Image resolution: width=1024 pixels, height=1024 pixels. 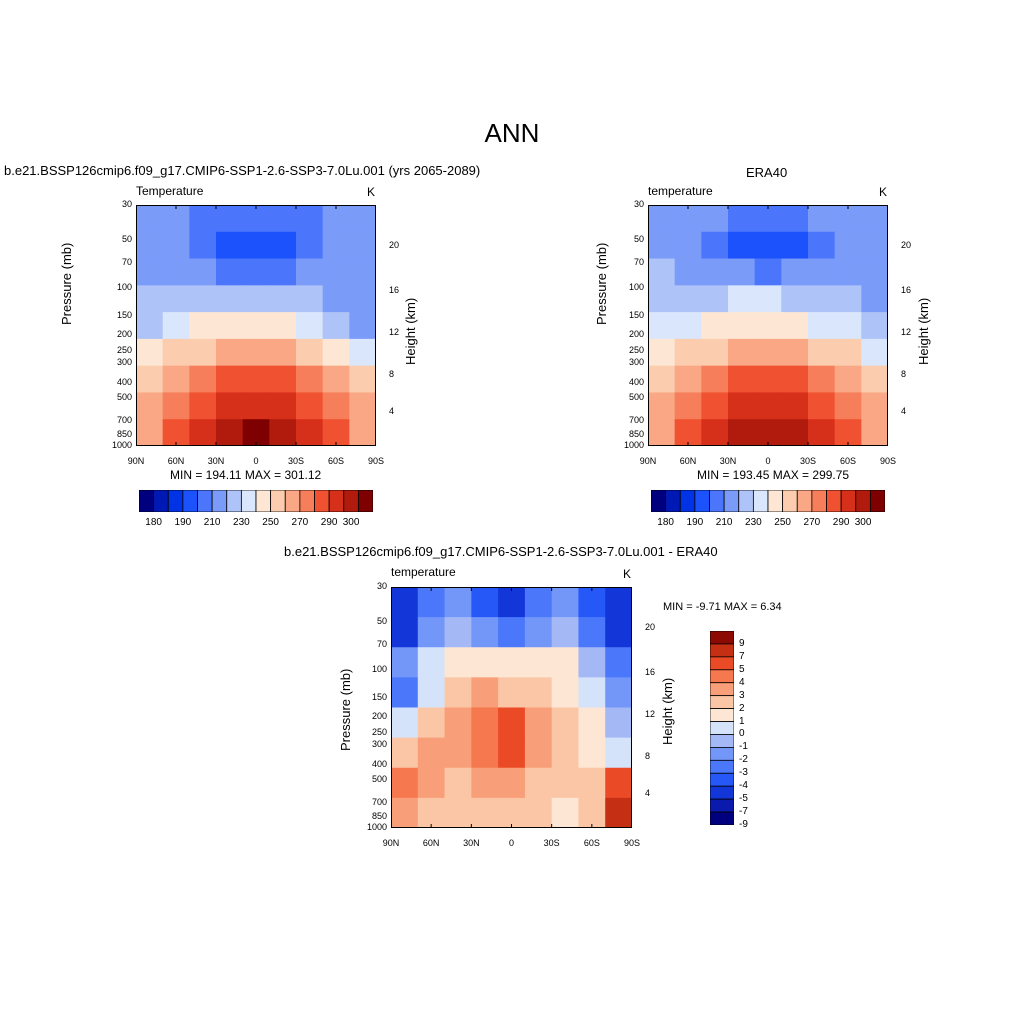 I want to click on colorbar-label: 9, so click(x=742, y=643).